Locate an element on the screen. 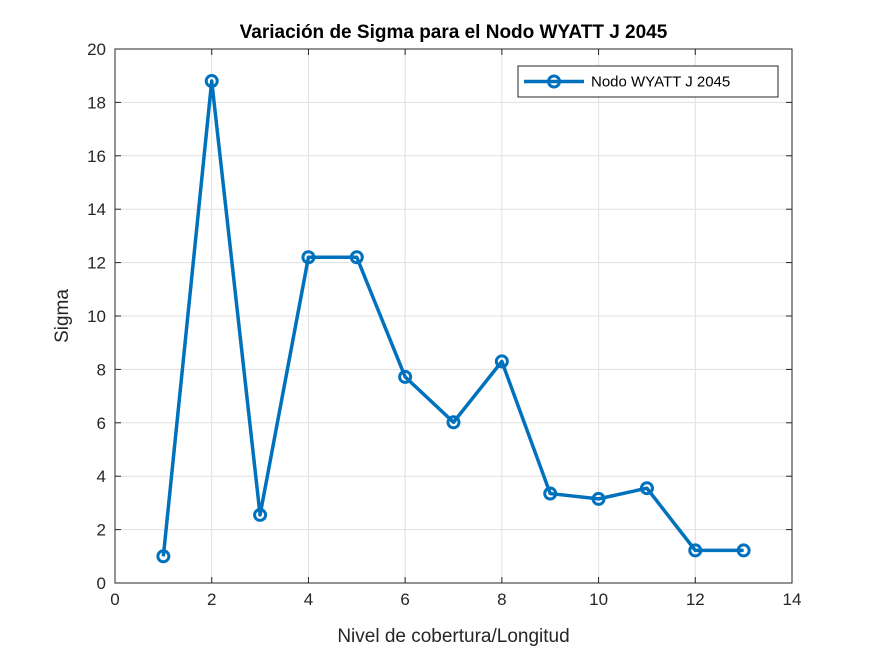 The height and width of the screenshot is (656, 875). y-tick-label: 6 is located at coordinates (101, 423).